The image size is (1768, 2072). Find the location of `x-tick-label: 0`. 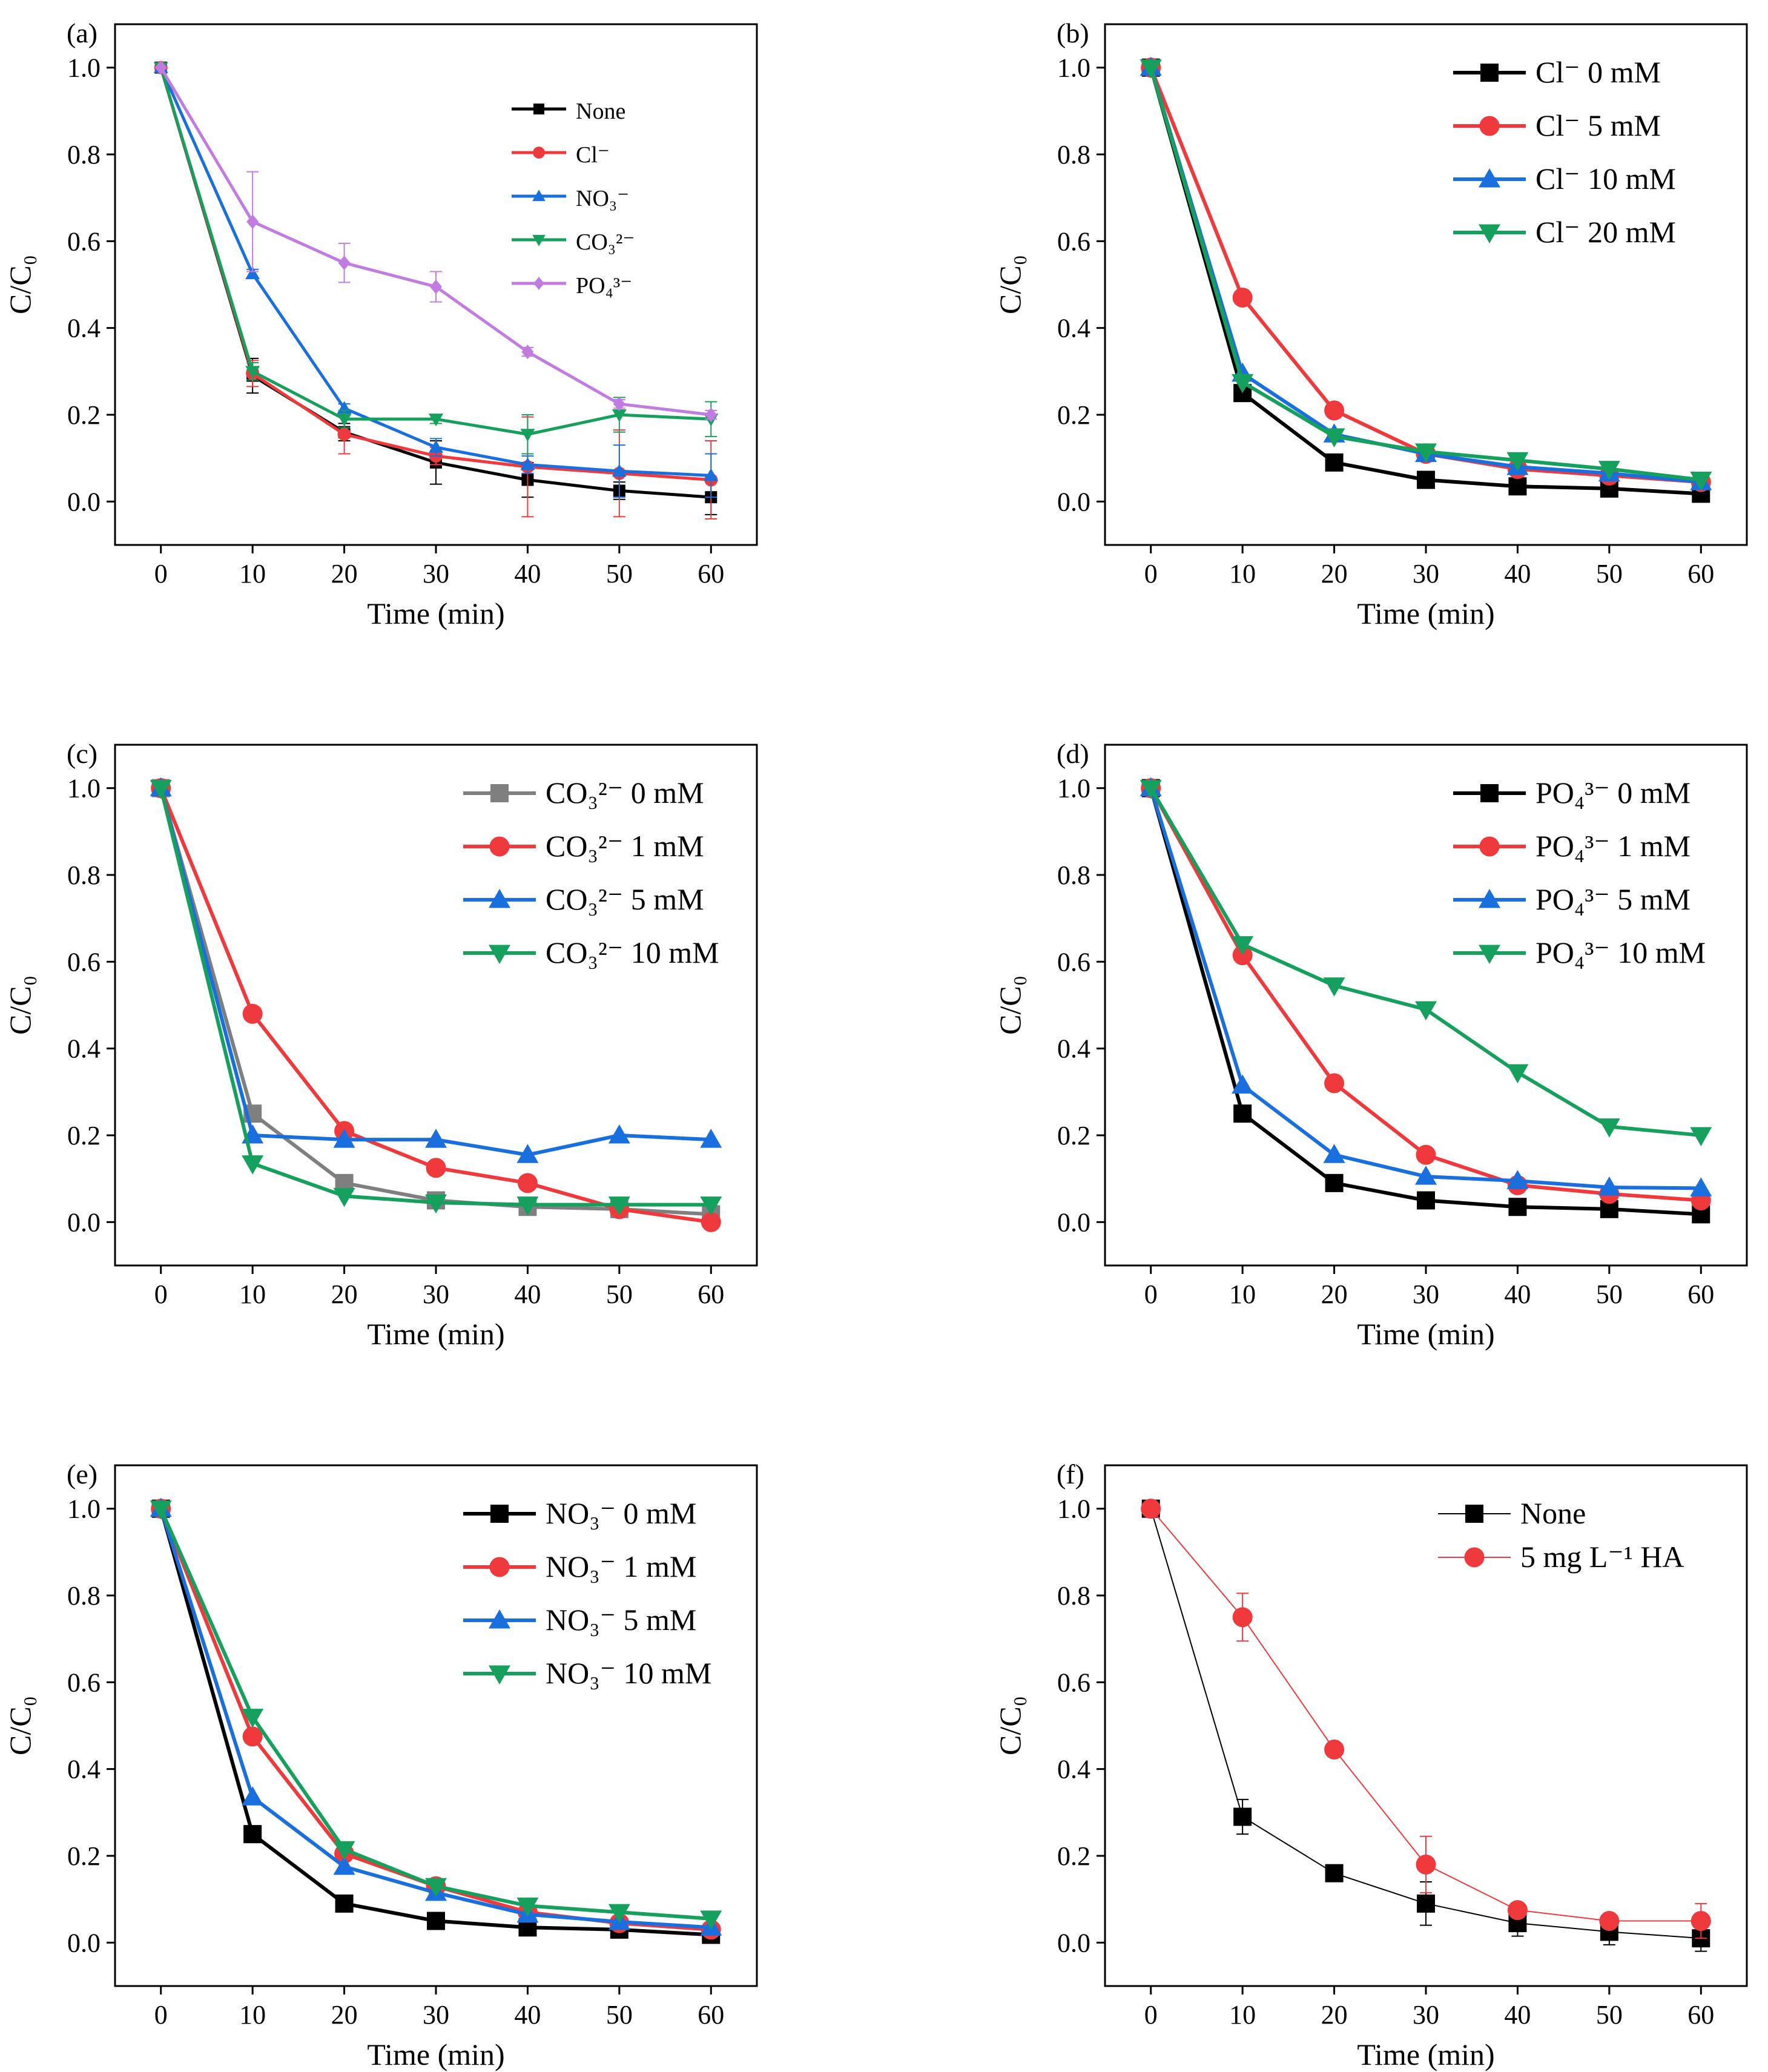

x-tick-label: 0 is located at coordinates (1151, 574).